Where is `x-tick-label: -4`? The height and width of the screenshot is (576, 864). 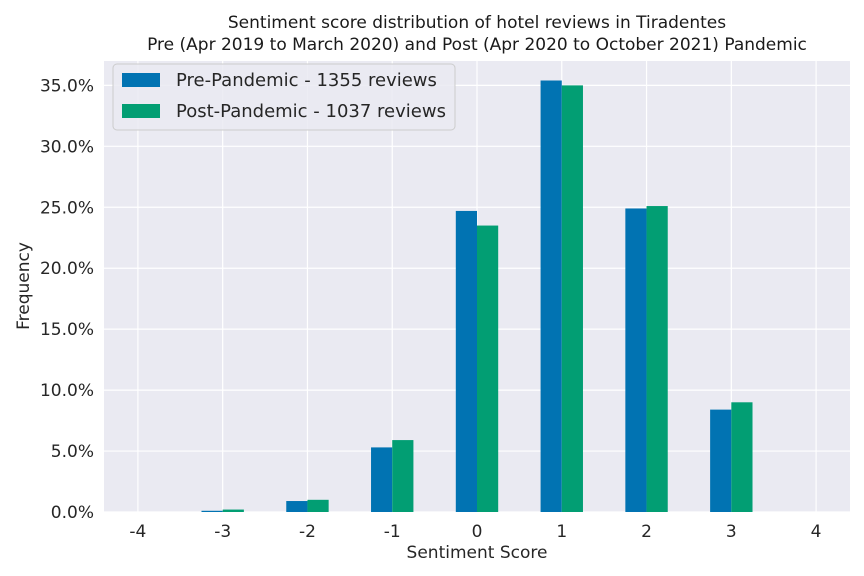
x-tick-label: -4 is located at coordinates (137, 532).